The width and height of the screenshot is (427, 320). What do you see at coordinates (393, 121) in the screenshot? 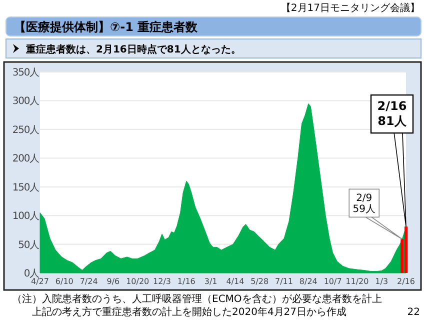
I see `annotation: 81人` at bounding box center [393, 121].